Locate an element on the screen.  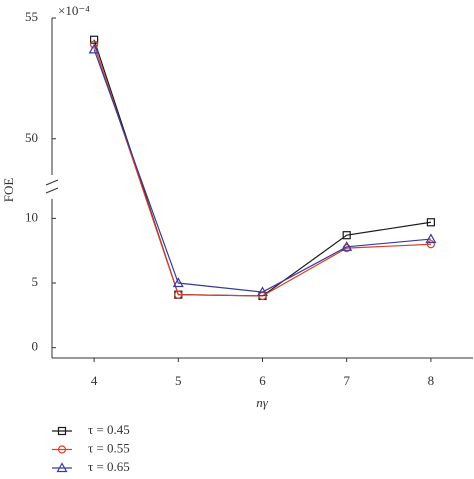
y-tick-label: 10 is located at coordinates (31, 216).